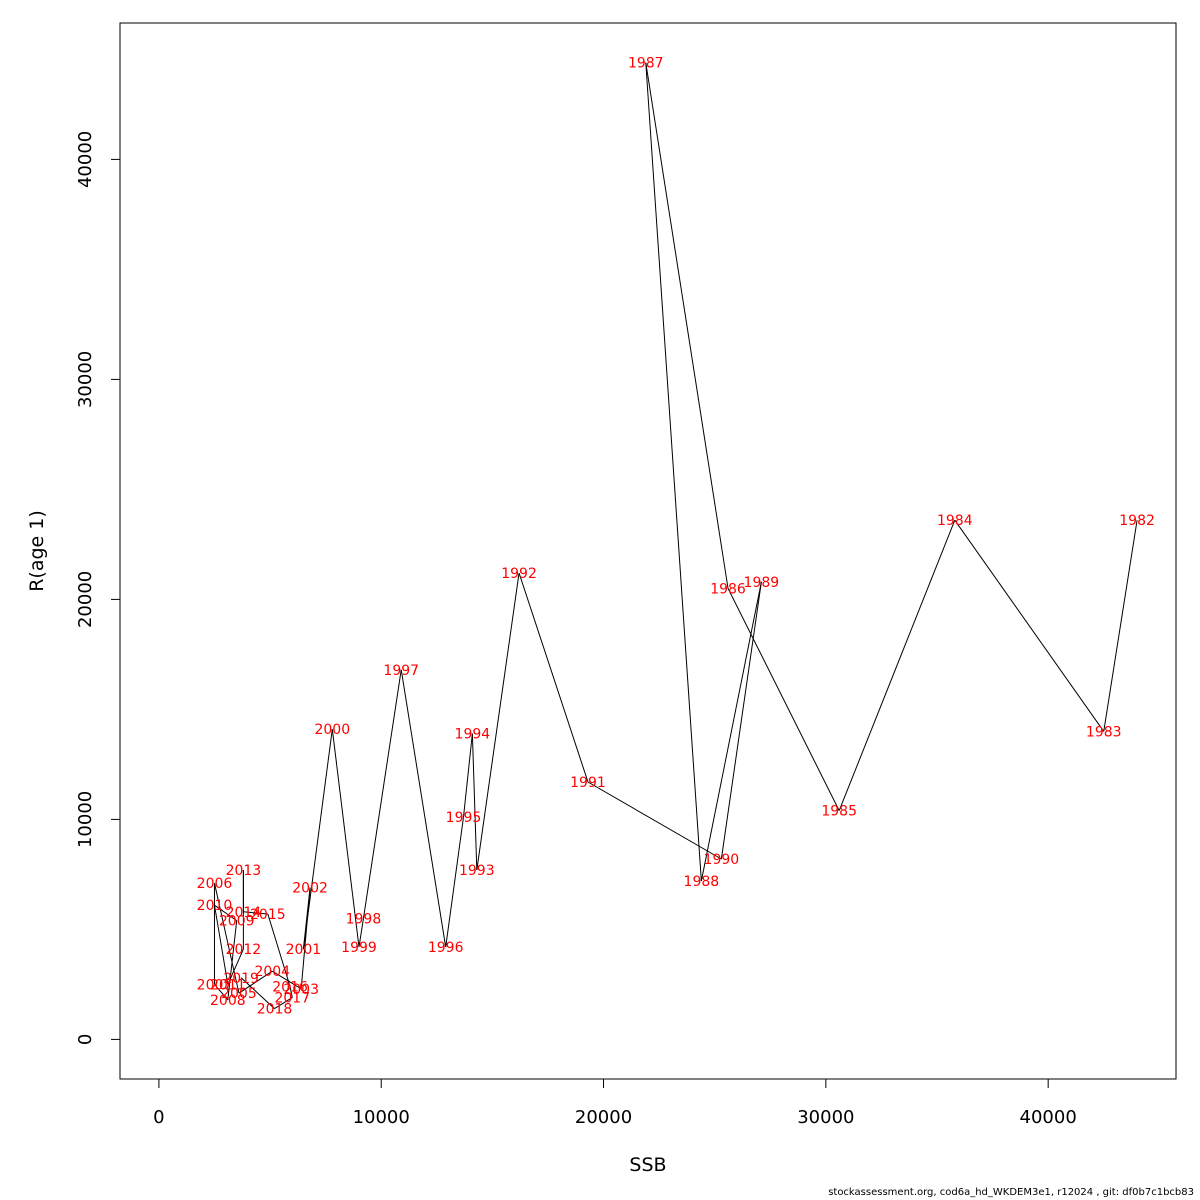 The width and height of the screenshot is (1200, 1200). Describe the element at coordinates (762, 583) in the screenshot. I see `point-label: 1989` at that location.